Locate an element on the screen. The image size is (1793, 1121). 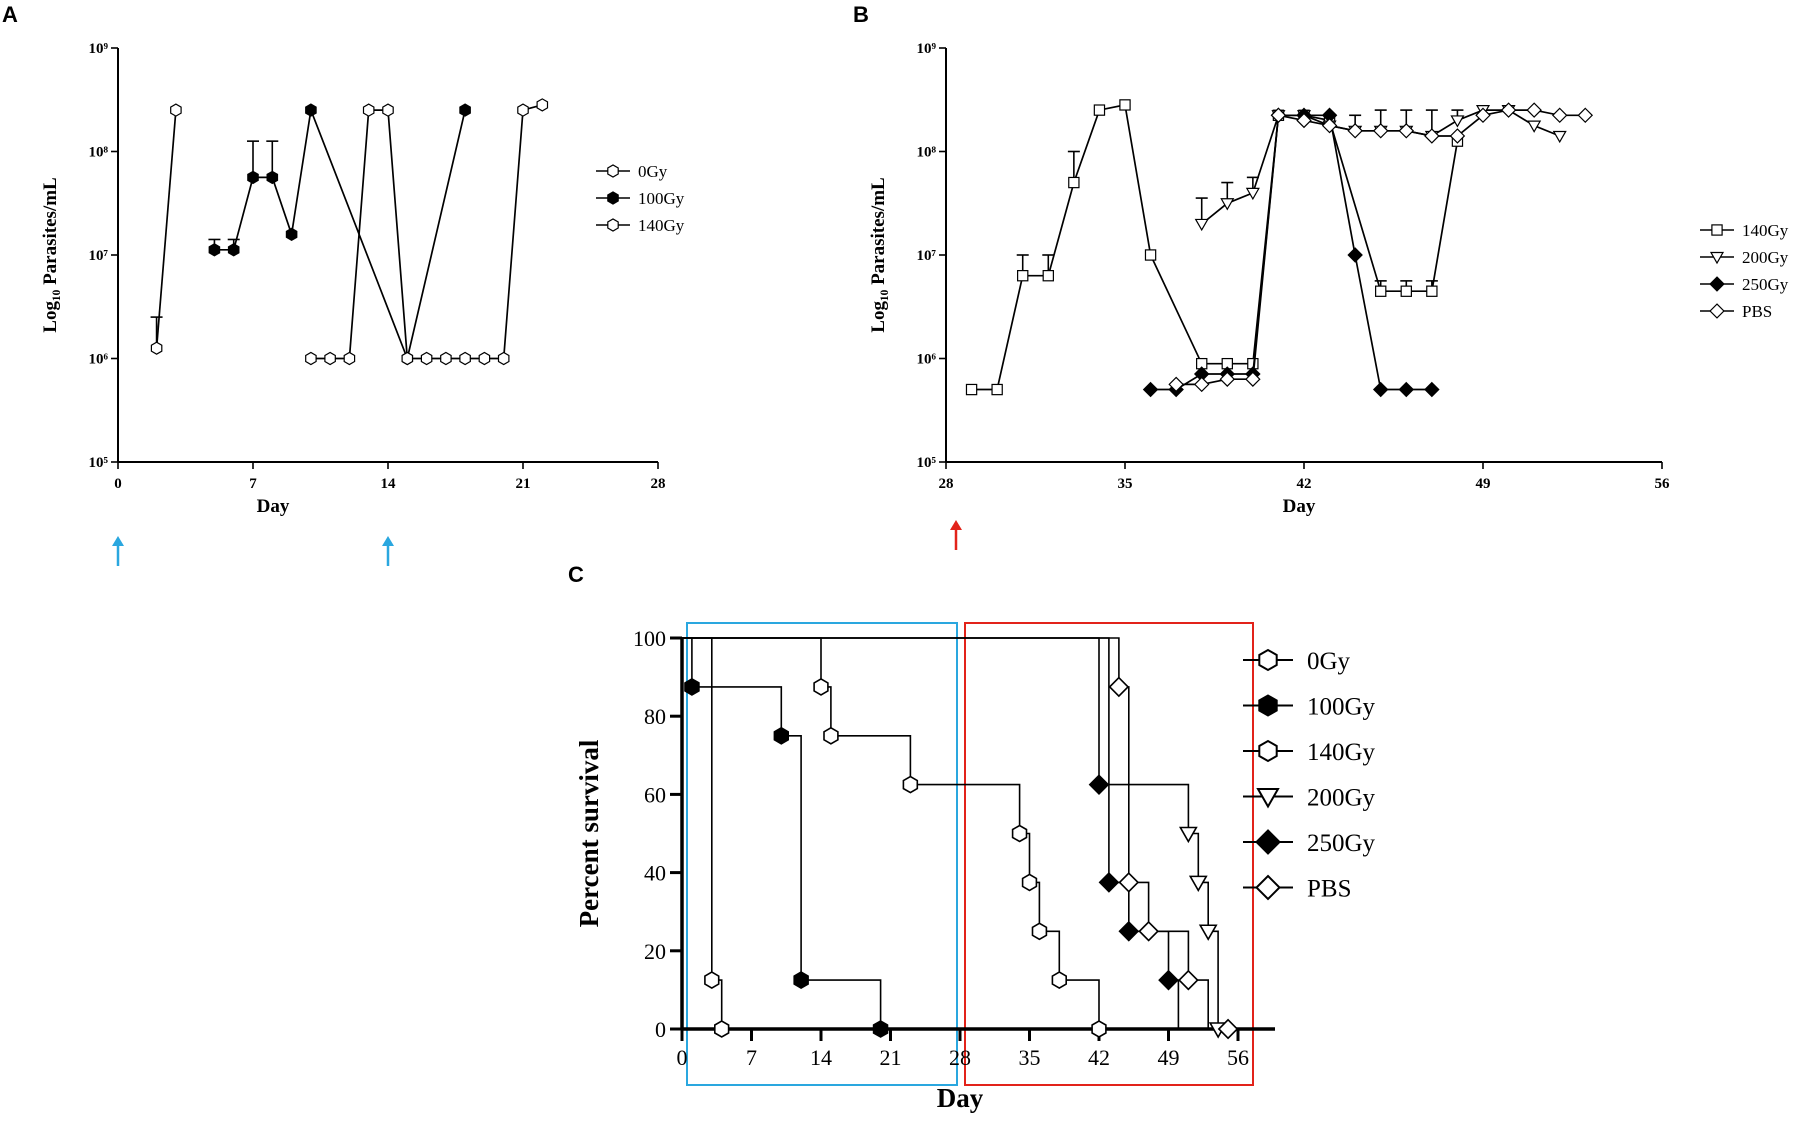
y-tick-label: 40 is located at coordinates (655, 873).